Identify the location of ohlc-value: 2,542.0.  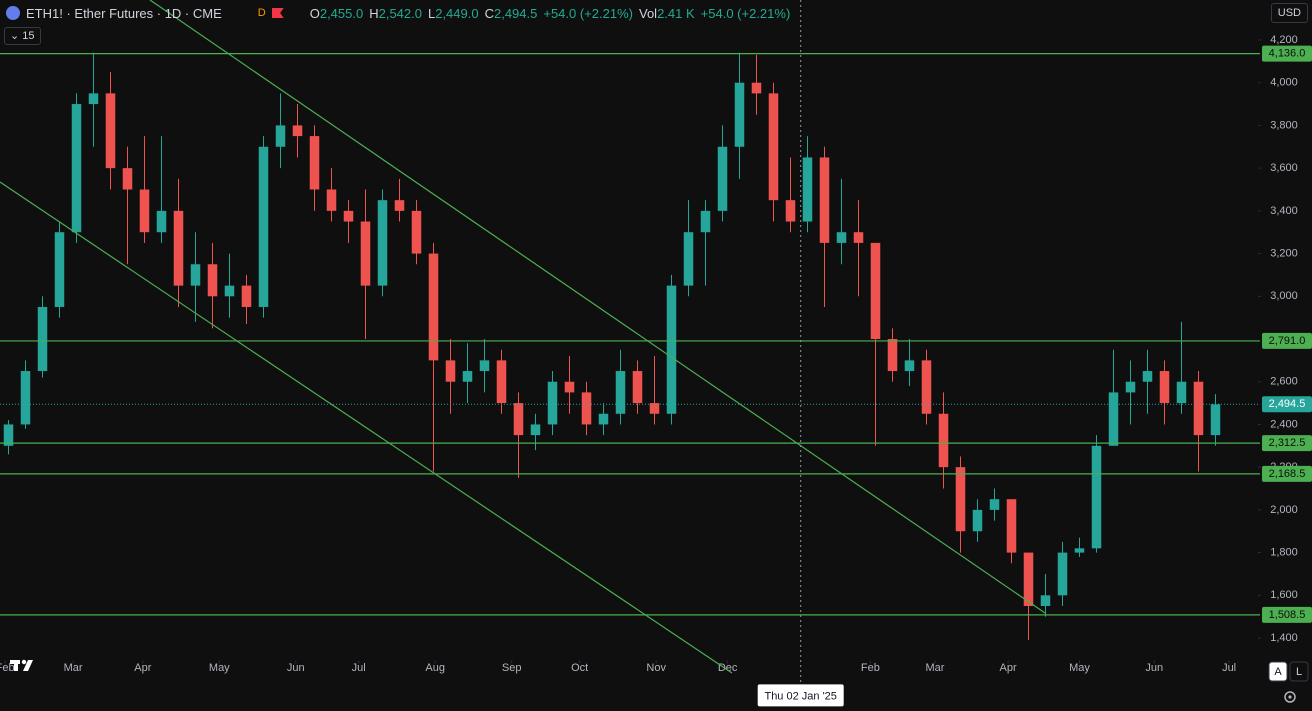
(400, 13).